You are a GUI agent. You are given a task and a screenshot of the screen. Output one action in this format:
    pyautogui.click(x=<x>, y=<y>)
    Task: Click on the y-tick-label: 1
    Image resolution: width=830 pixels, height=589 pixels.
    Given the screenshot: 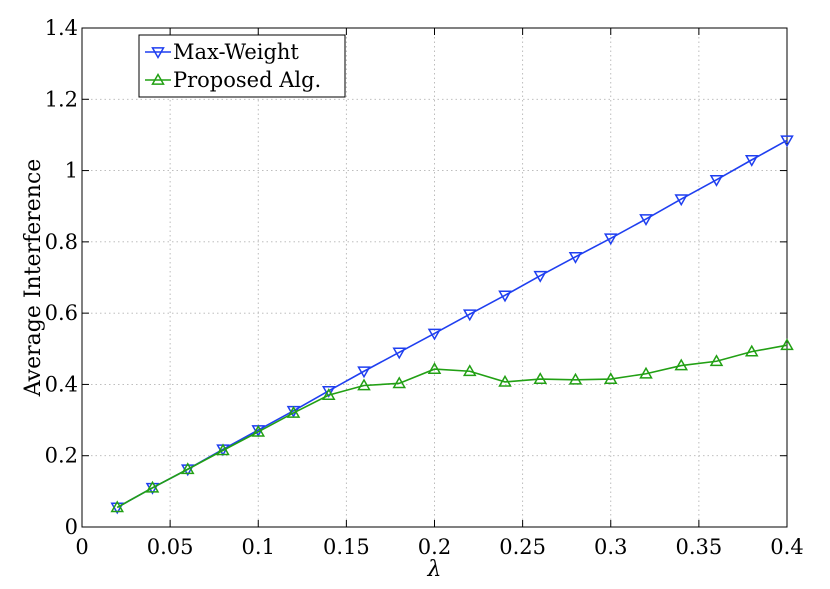 What is the action you would take?
    pyautogui.click(x=71, y=171)
    